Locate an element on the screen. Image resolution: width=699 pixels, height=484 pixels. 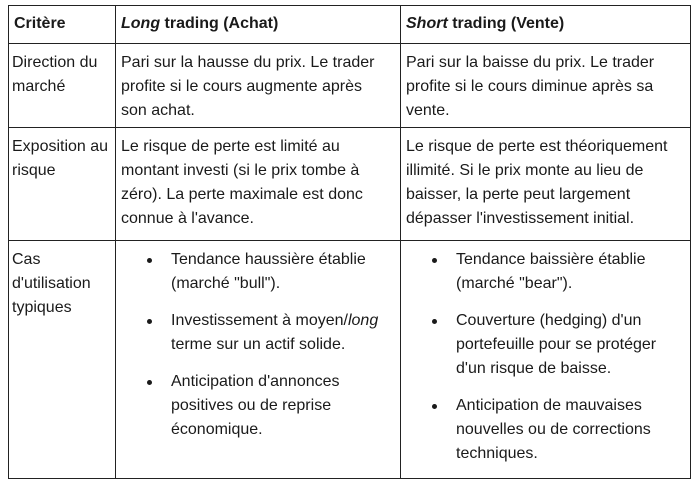
header-short-italic: Short is located at coordinates (427, 23).